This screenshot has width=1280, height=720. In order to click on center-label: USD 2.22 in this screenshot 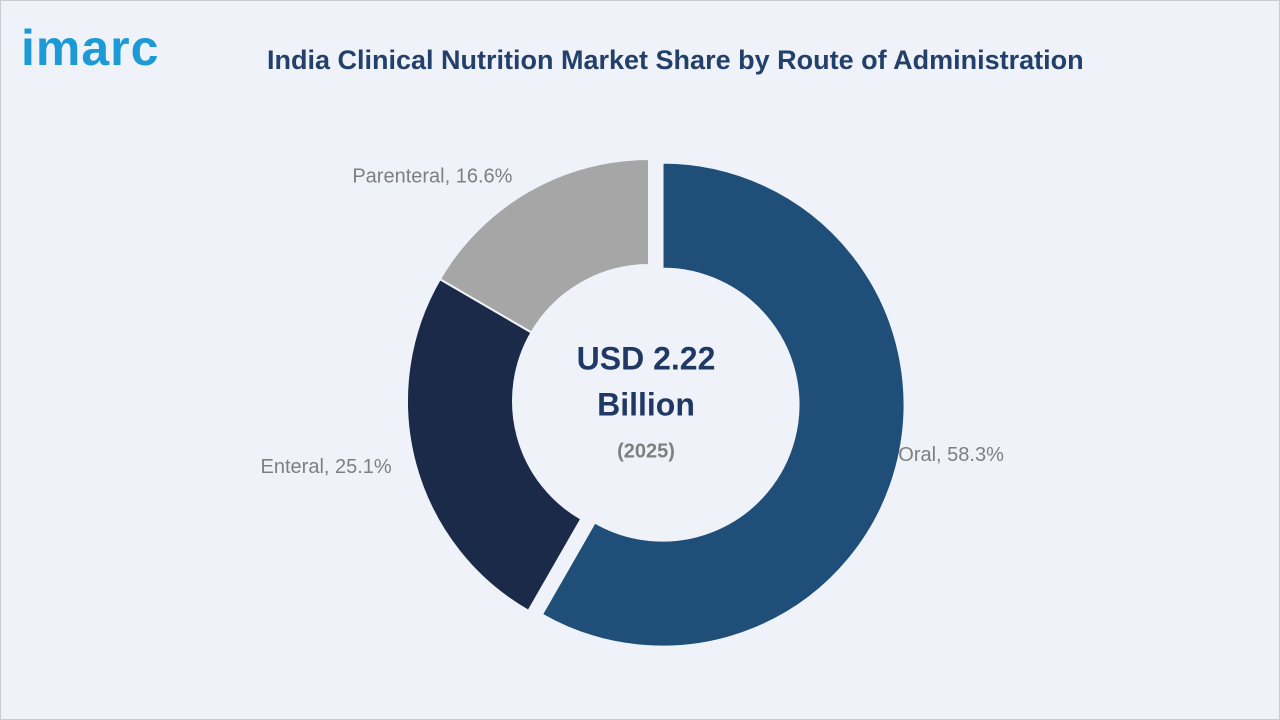, I will do `click(646, 358)`.